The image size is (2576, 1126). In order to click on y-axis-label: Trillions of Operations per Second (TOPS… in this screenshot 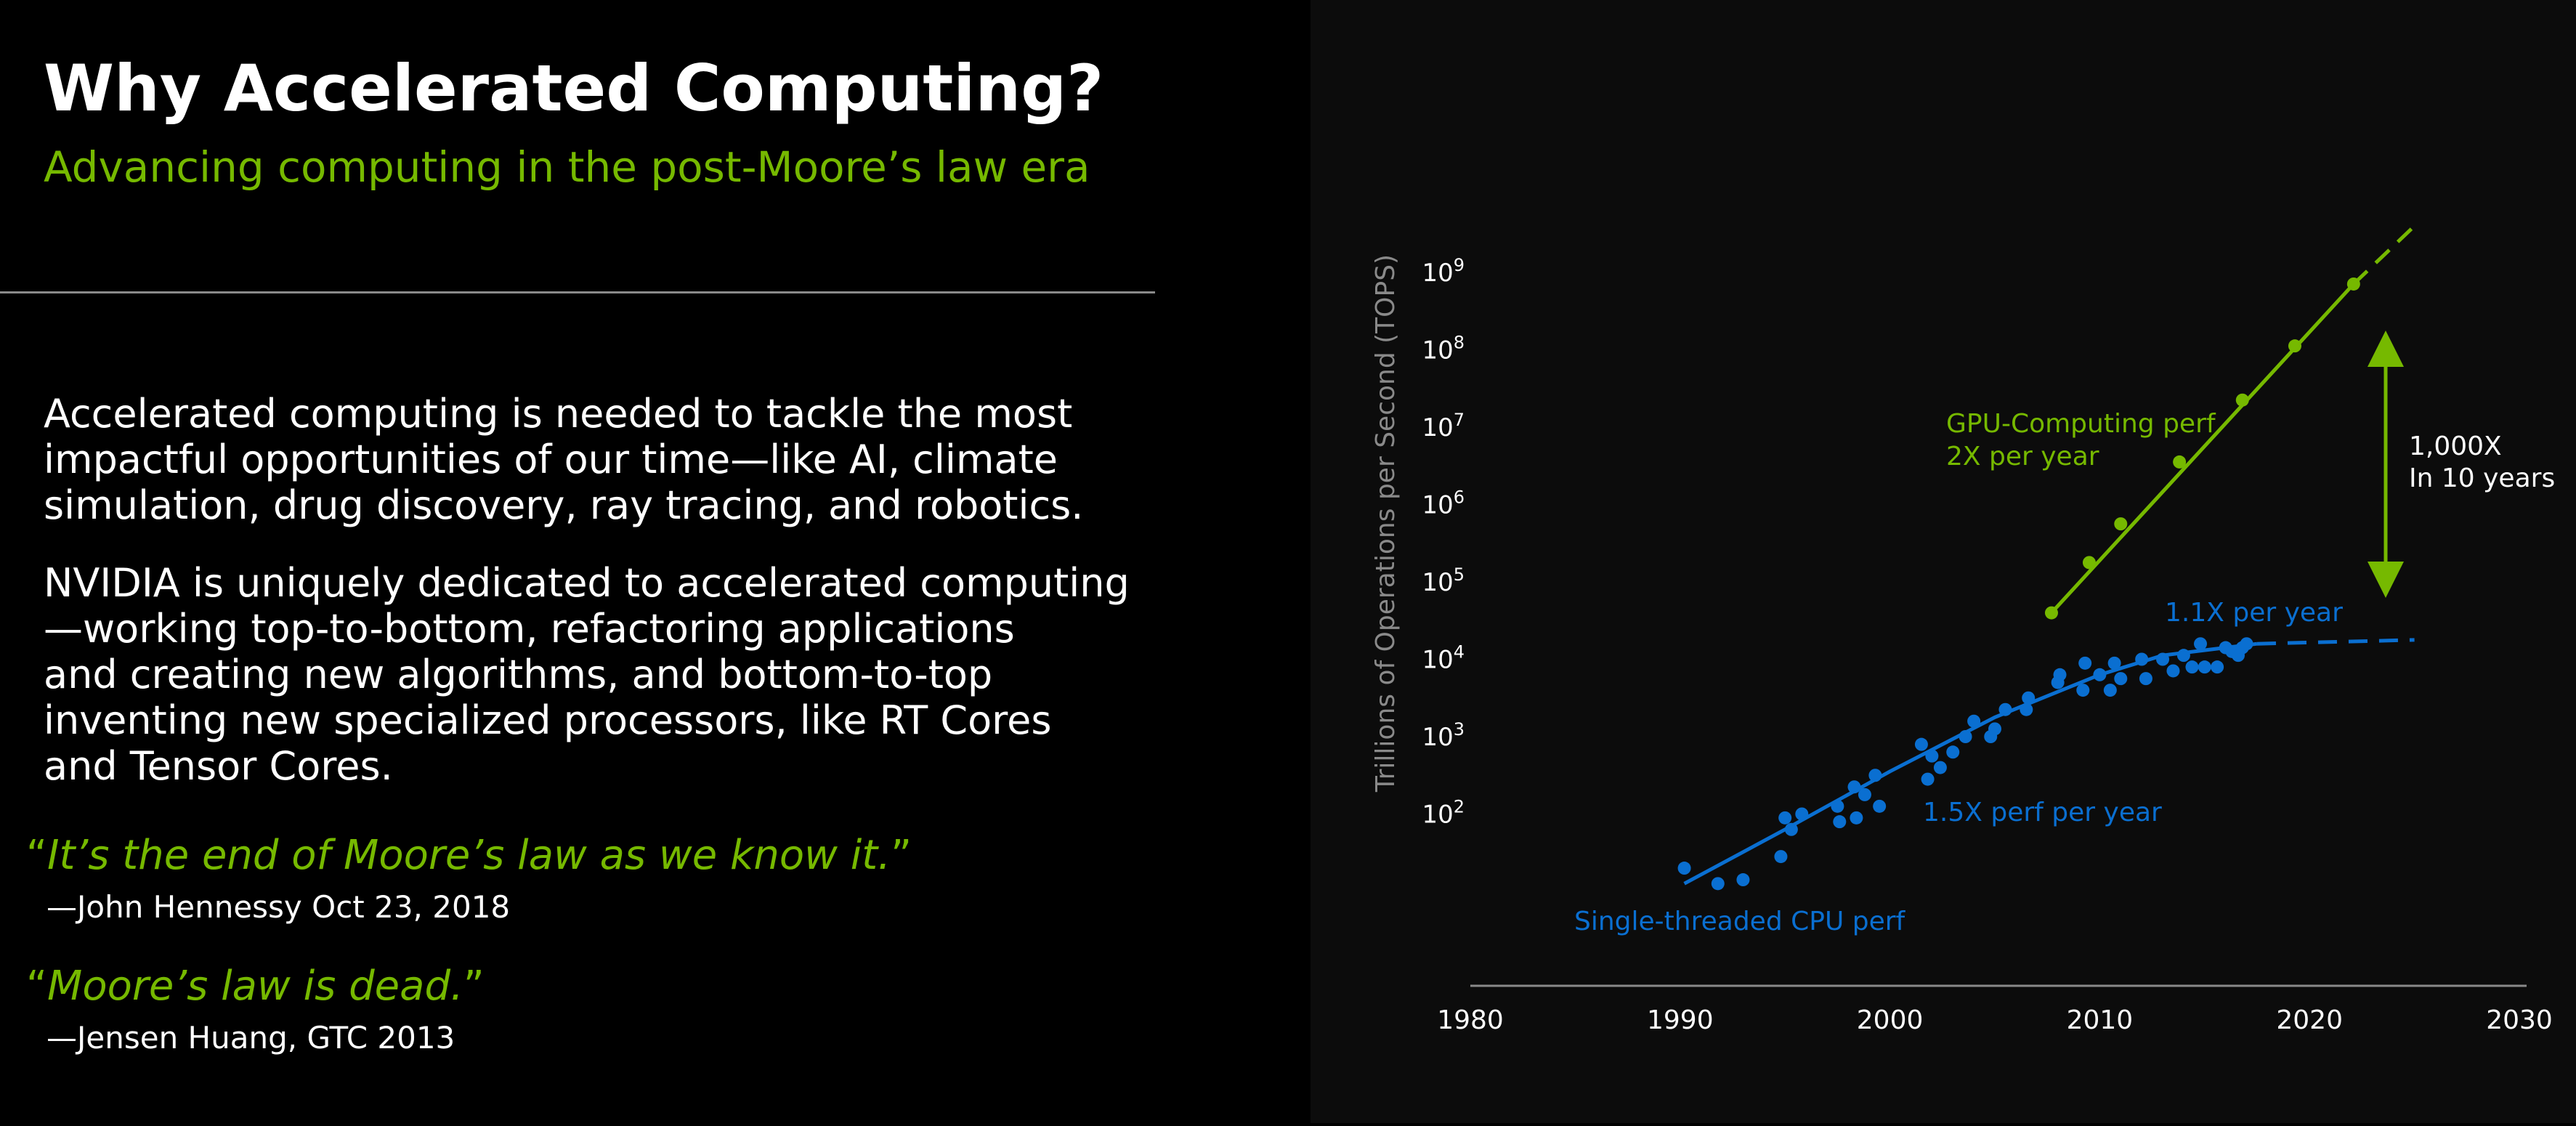, I will do `click(1386, 523)`.